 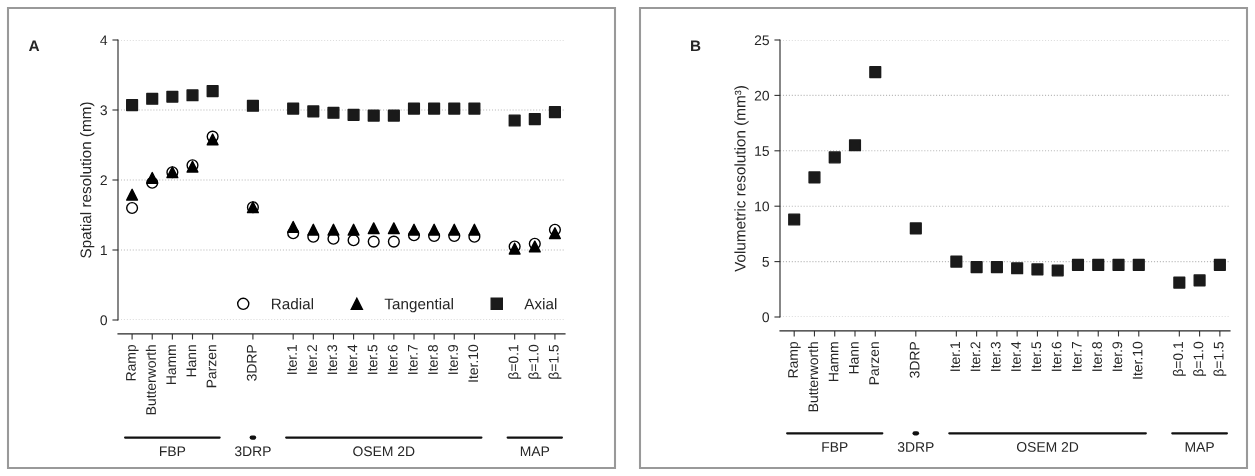 I want to click on y-tick-label: 1, so click(x=103, y=250).